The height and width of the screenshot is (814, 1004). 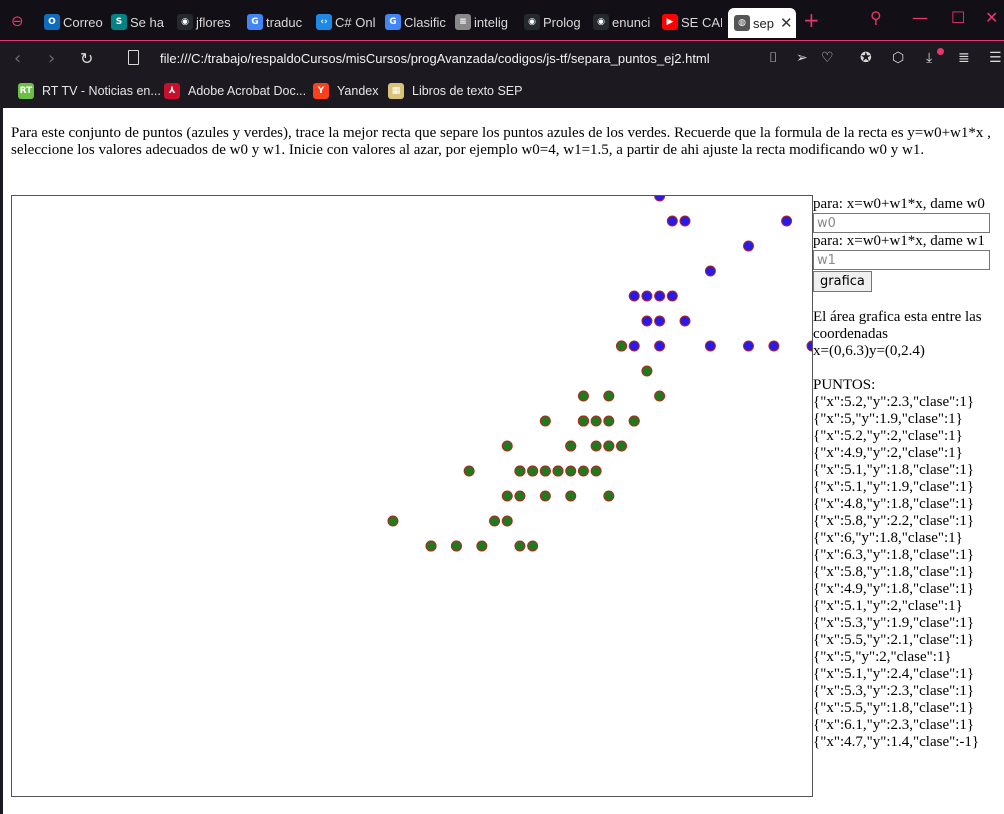 What do you see at coordinates (358, 91) in the screenshot?
I see `bookmark-label: Yandex` at bounding box center [358, 91].